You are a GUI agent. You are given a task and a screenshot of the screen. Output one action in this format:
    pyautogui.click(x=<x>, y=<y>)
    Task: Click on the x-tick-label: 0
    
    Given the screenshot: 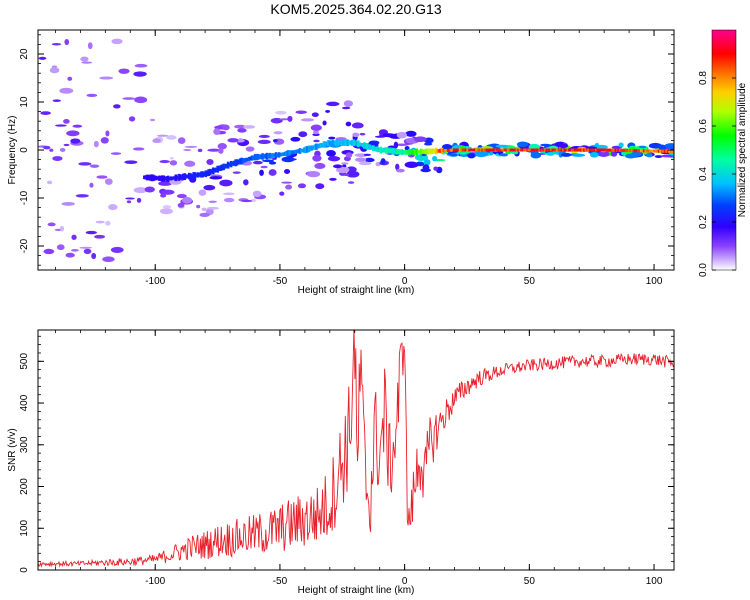 What is the action you would take?
    pyautogui.click(x=405, y=581)
    